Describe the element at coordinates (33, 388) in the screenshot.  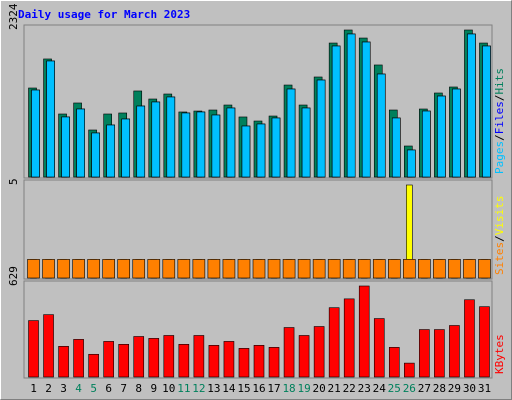
I see `x-tick-label: 1` at that location.